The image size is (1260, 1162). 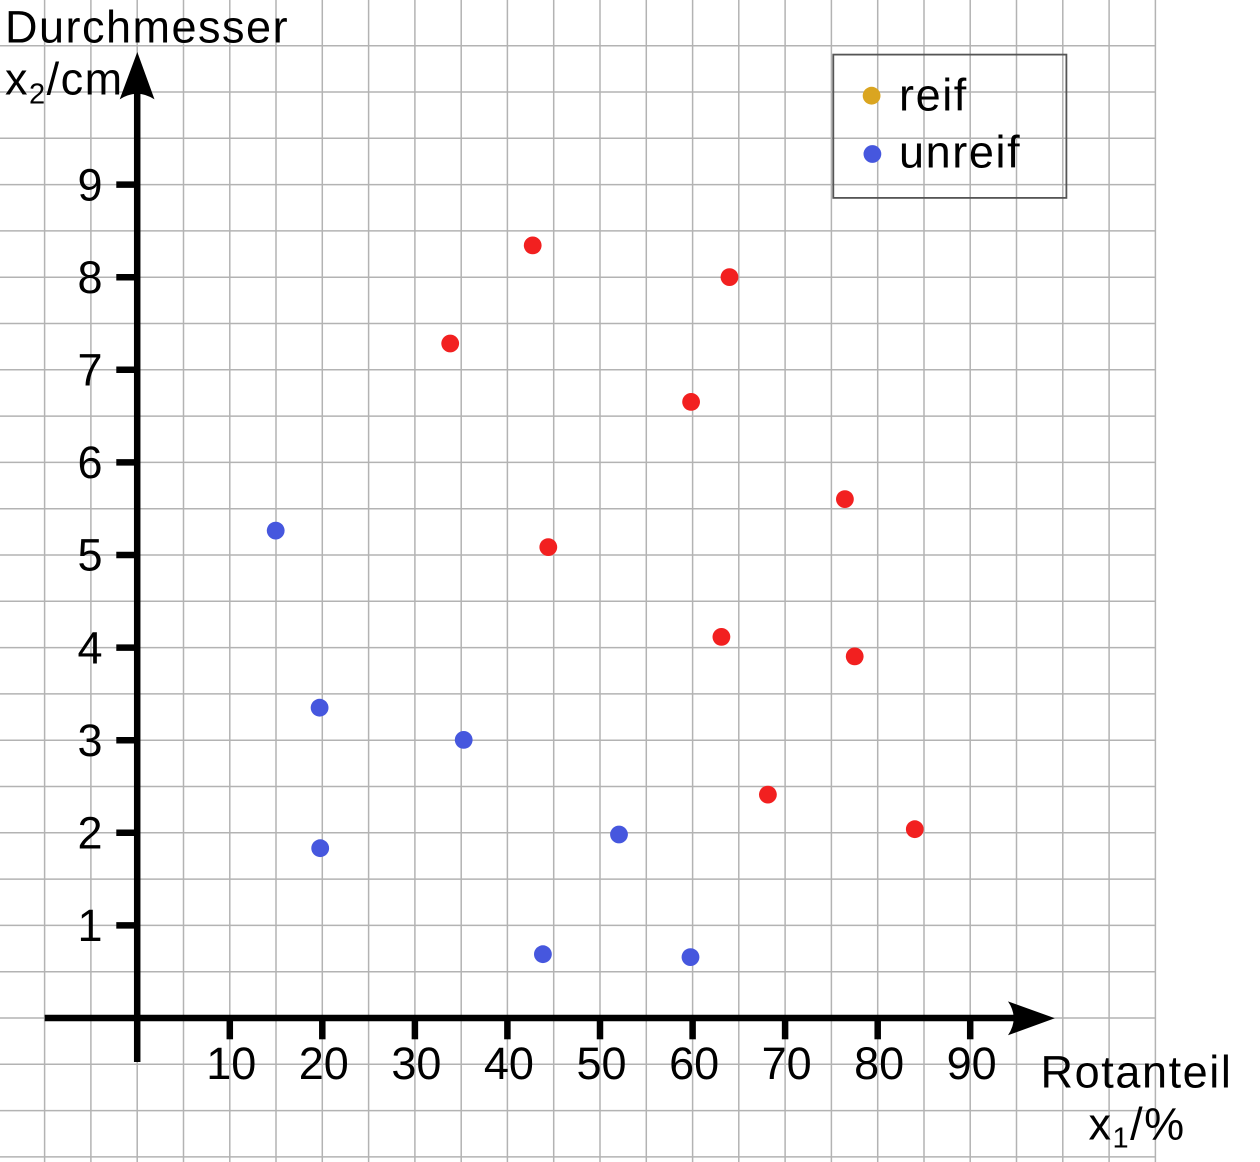 I want to click on svg-text: 10, so click(x=231, y=1063).